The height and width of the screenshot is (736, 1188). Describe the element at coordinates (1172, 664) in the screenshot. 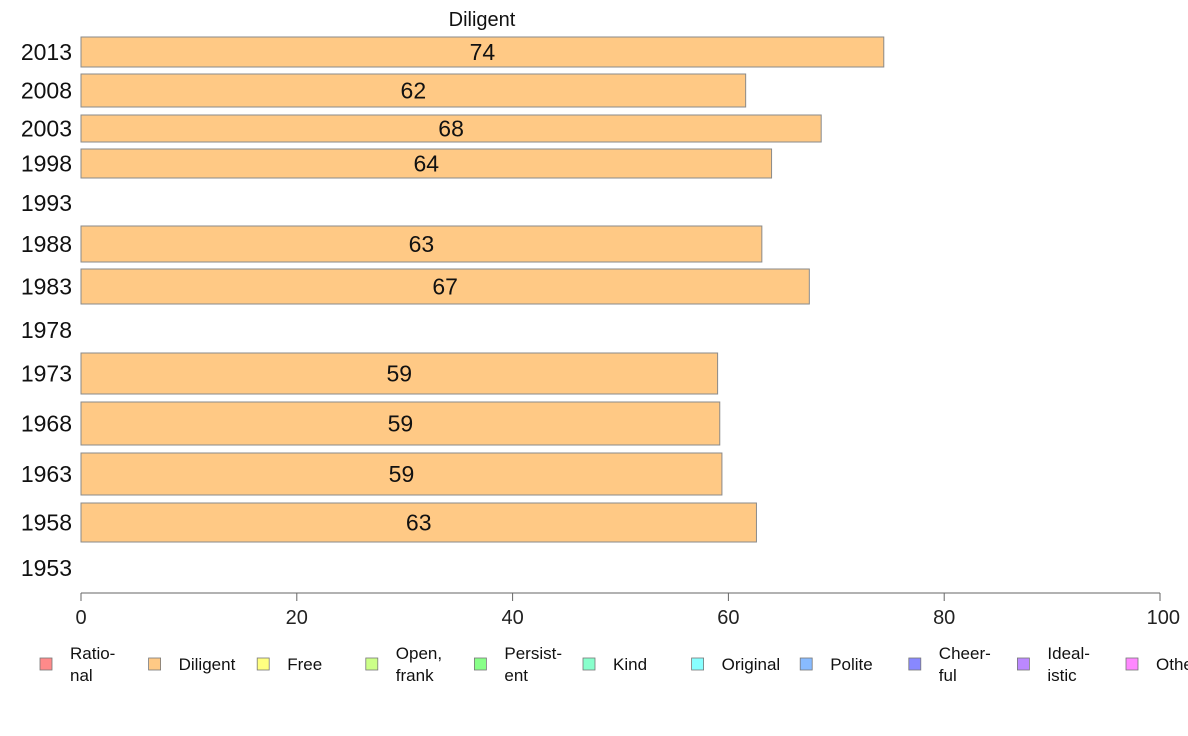

I see `legend-label-10: Other` at that location.